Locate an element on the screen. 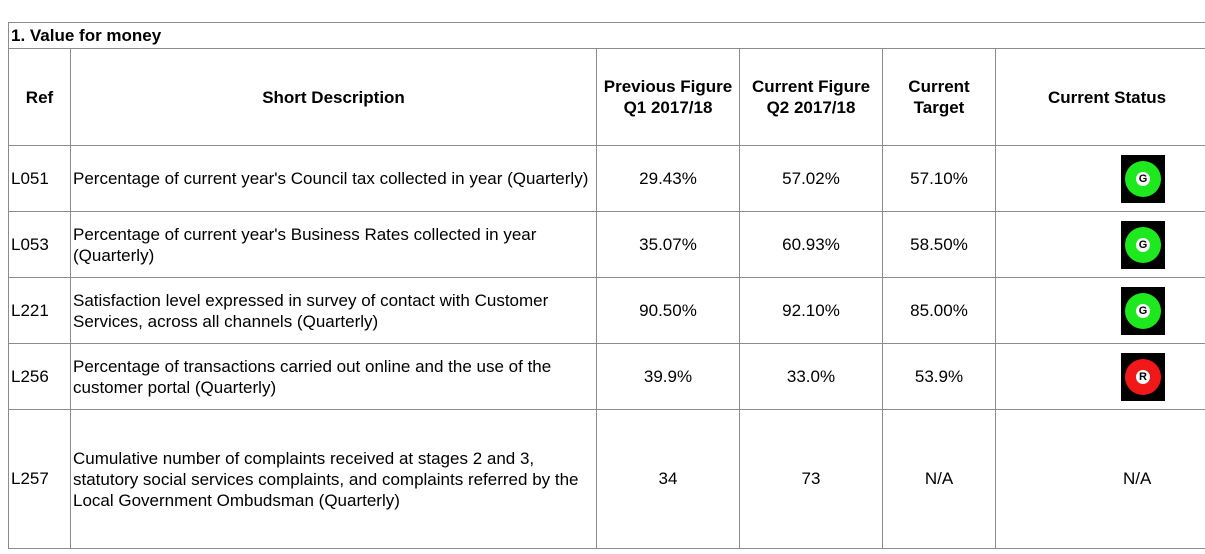  status-letter: R is located at coordinates (1143, 376).